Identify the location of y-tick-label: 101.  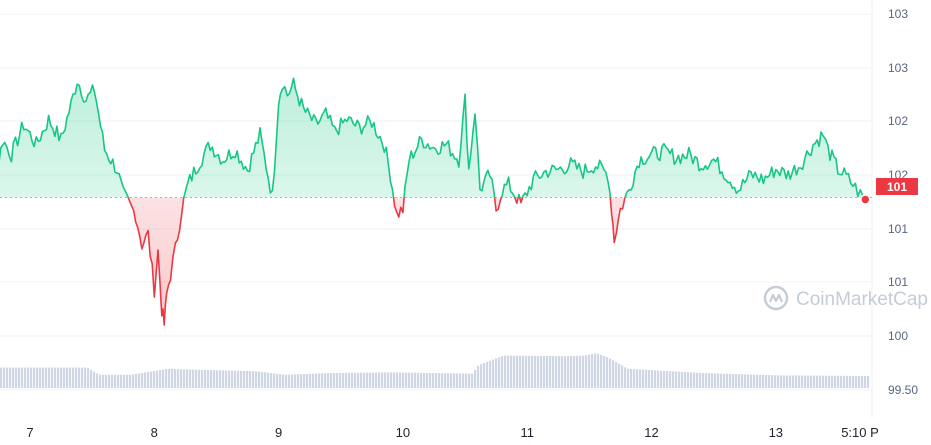
(898, 229).